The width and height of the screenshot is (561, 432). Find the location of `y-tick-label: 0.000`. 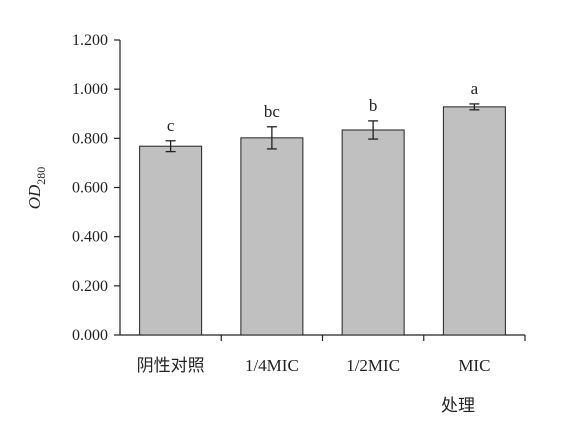

y-tick-label: 0.000 is located at coordinates (90, 335).